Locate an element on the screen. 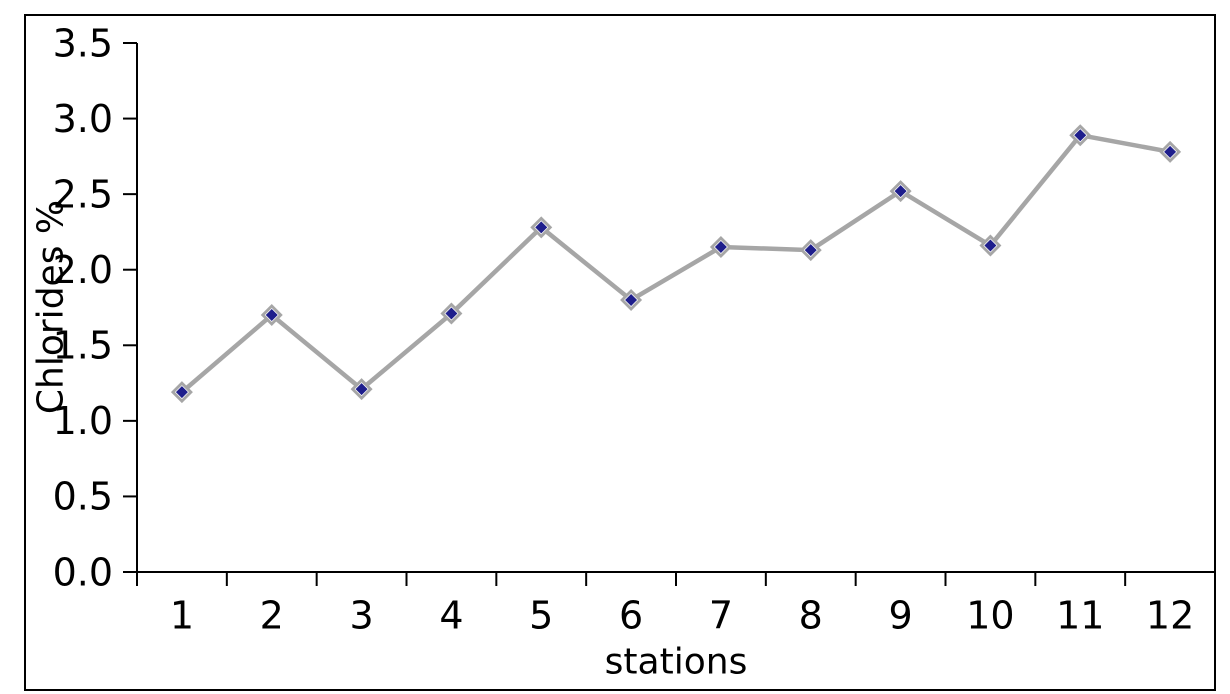 The height and width of the screenshot is (694, 1230). y-tick-label: 0.5 is located at coordinates (83, 497).